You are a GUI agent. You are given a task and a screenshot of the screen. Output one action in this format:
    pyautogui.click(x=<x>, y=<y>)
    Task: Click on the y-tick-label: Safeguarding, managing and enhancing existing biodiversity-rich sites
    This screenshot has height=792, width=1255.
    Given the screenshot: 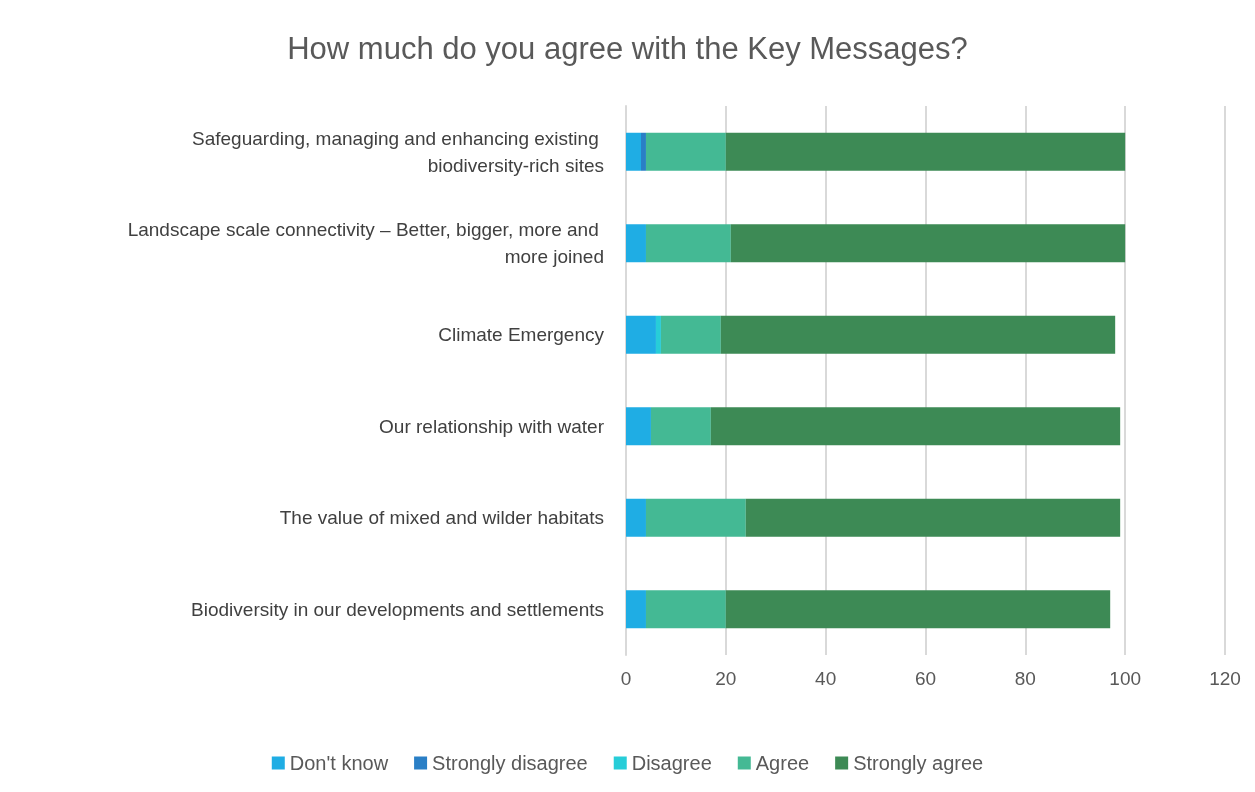 What is the action you would take?
    pyautogui.click(x=398, y=151)
    